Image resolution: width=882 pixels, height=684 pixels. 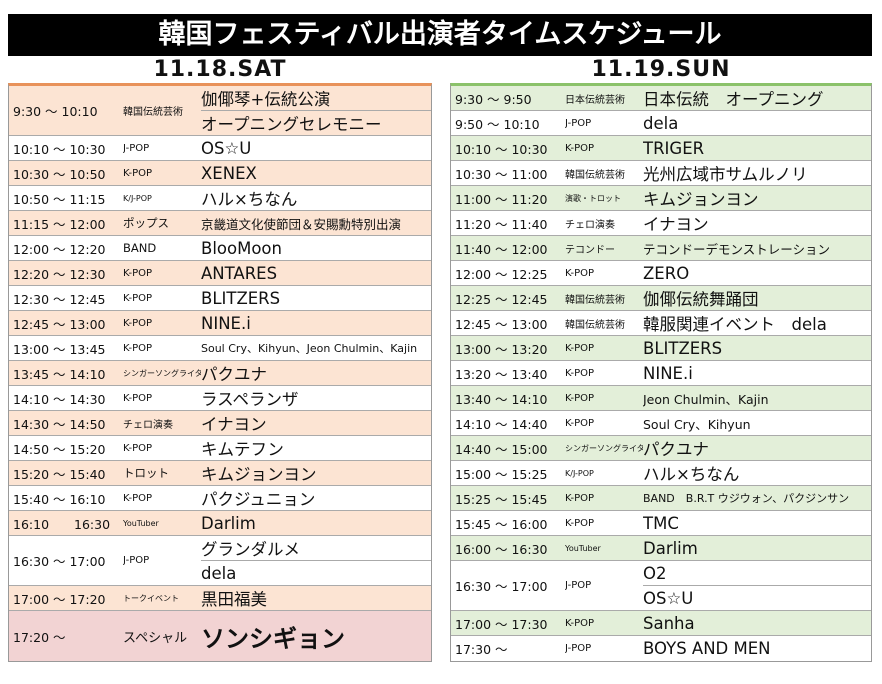 I want to click on performers: 韓服関連イベント dela, so click(x=757, y=323).